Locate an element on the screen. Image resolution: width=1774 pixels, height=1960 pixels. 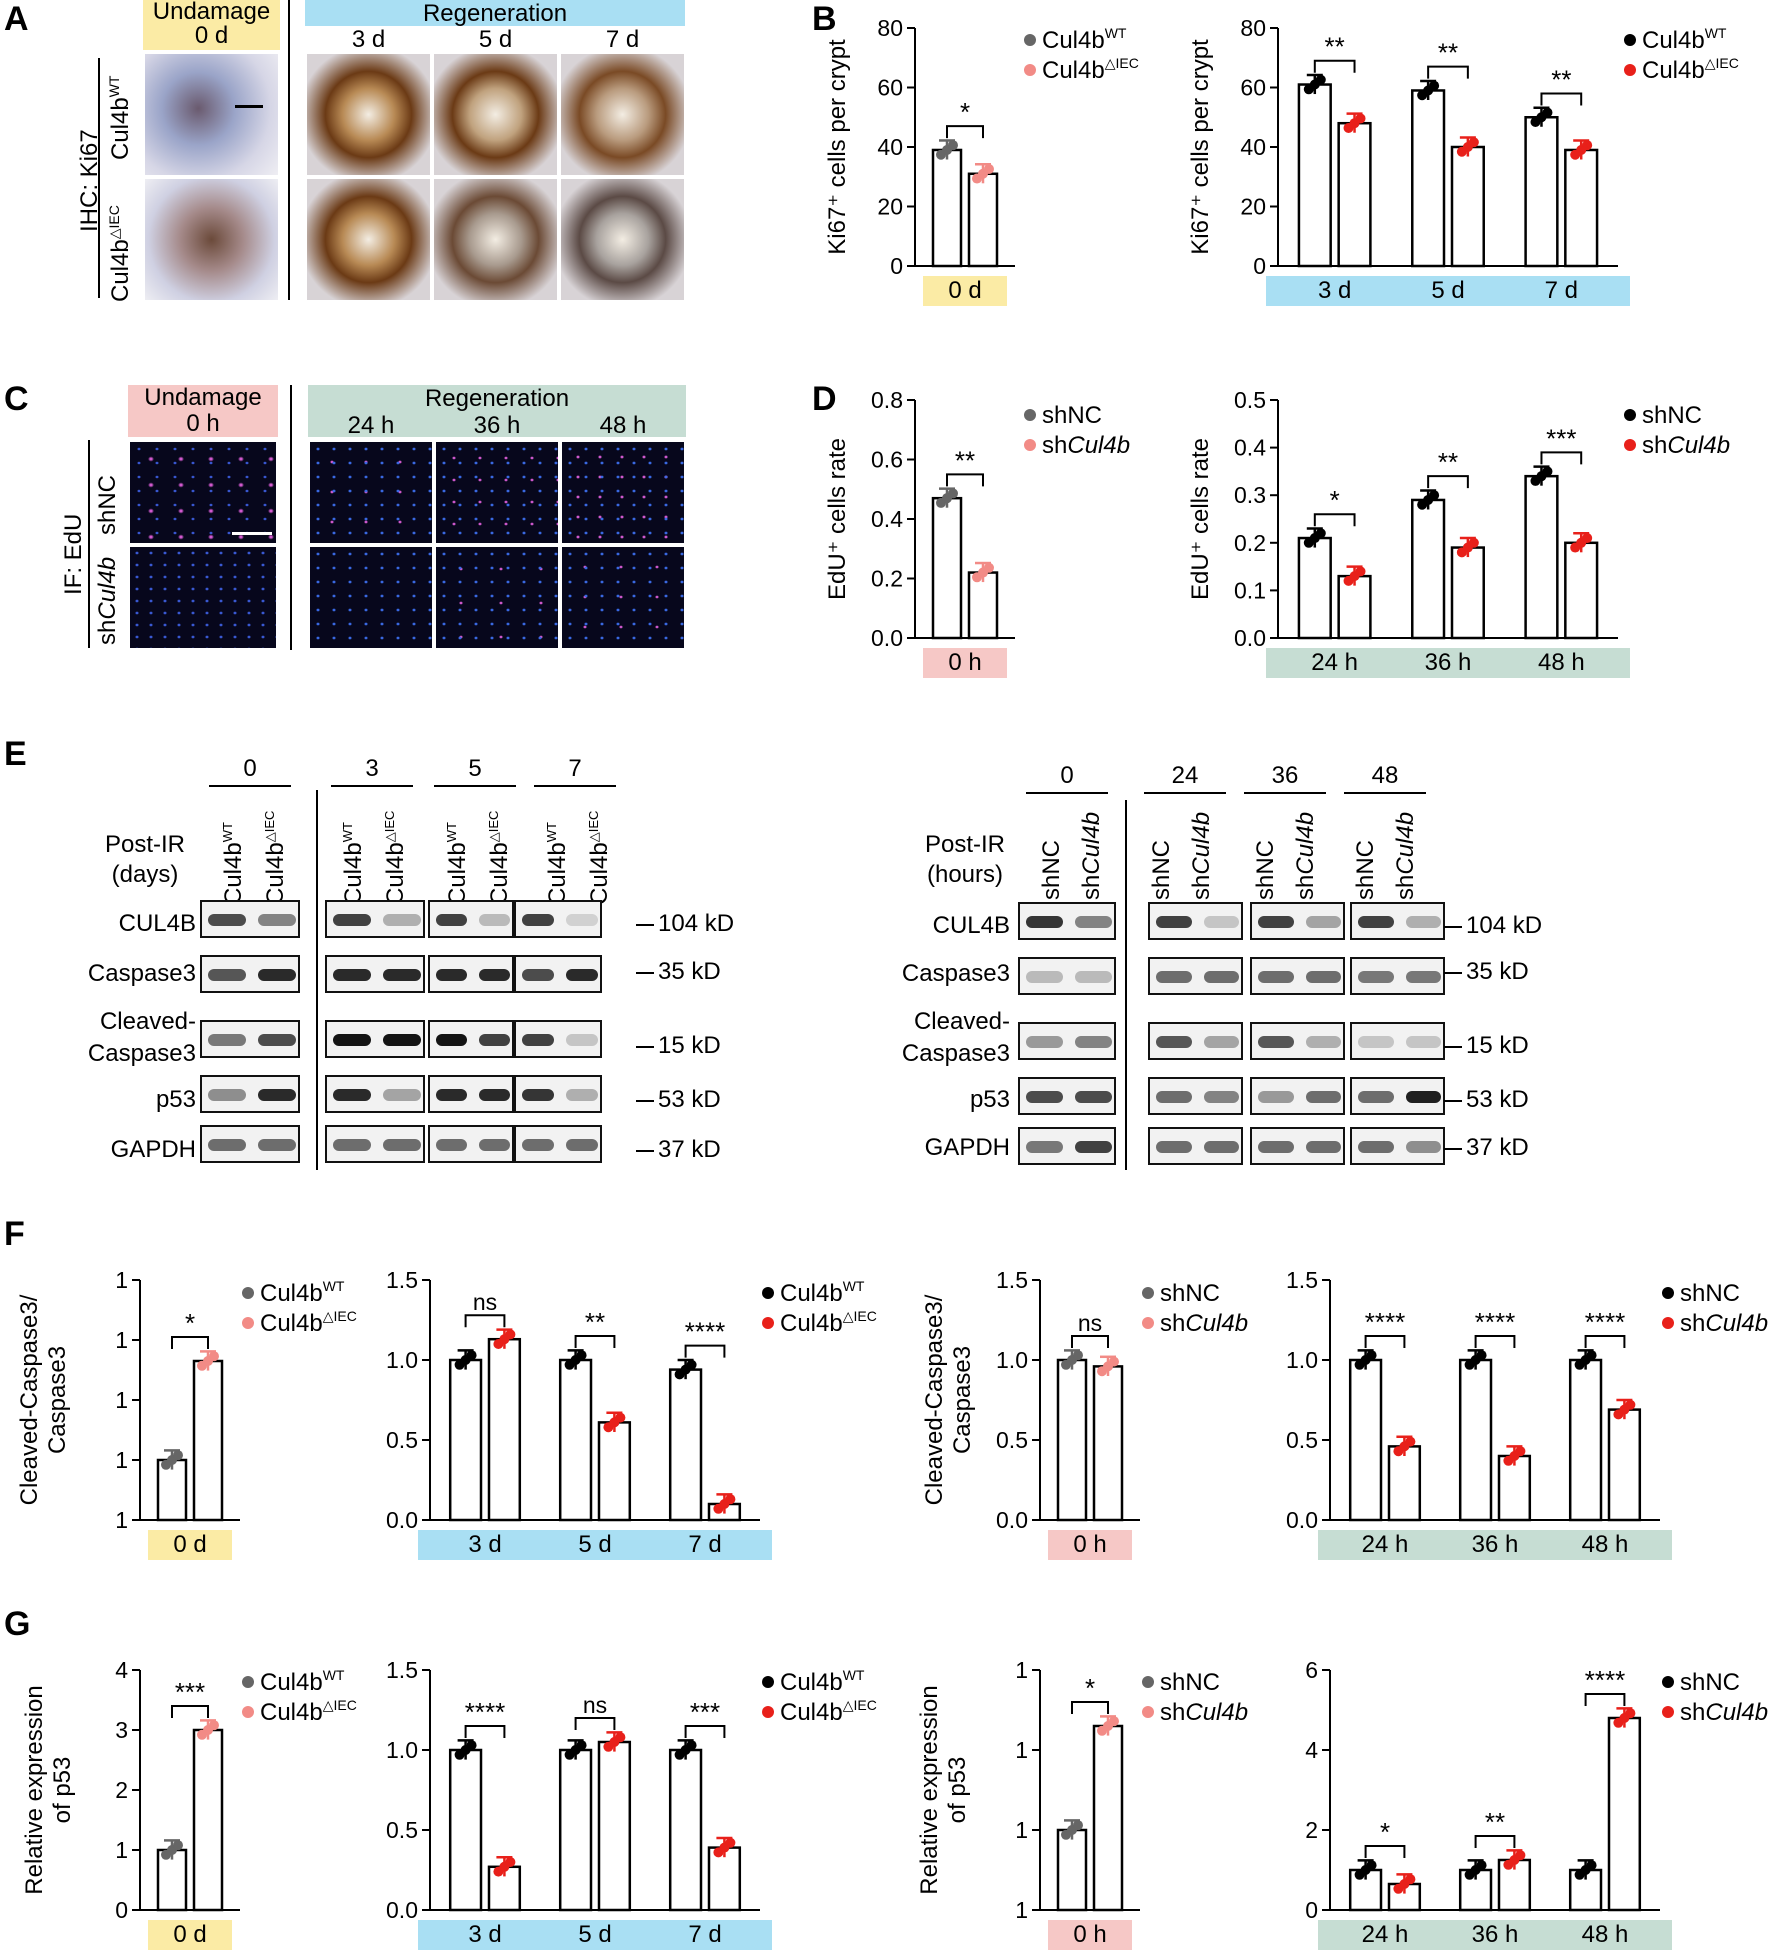
undamage-header-c: Undamage 0 h is located at coordinates (203, 411).